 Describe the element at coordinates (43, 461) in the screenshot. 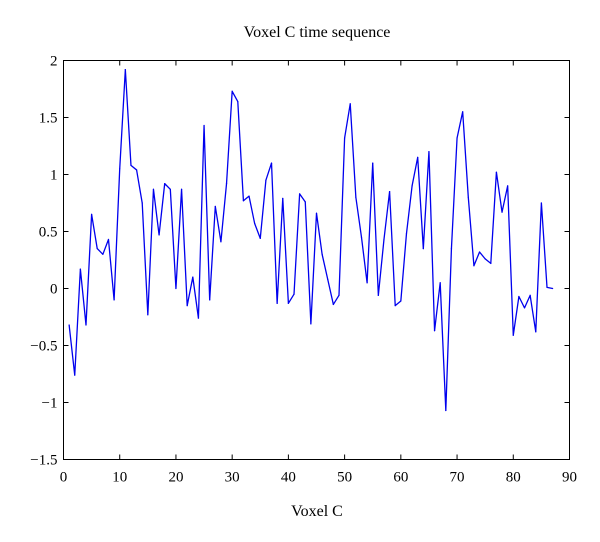

I see `y-tick-label: −1.5` at that location.